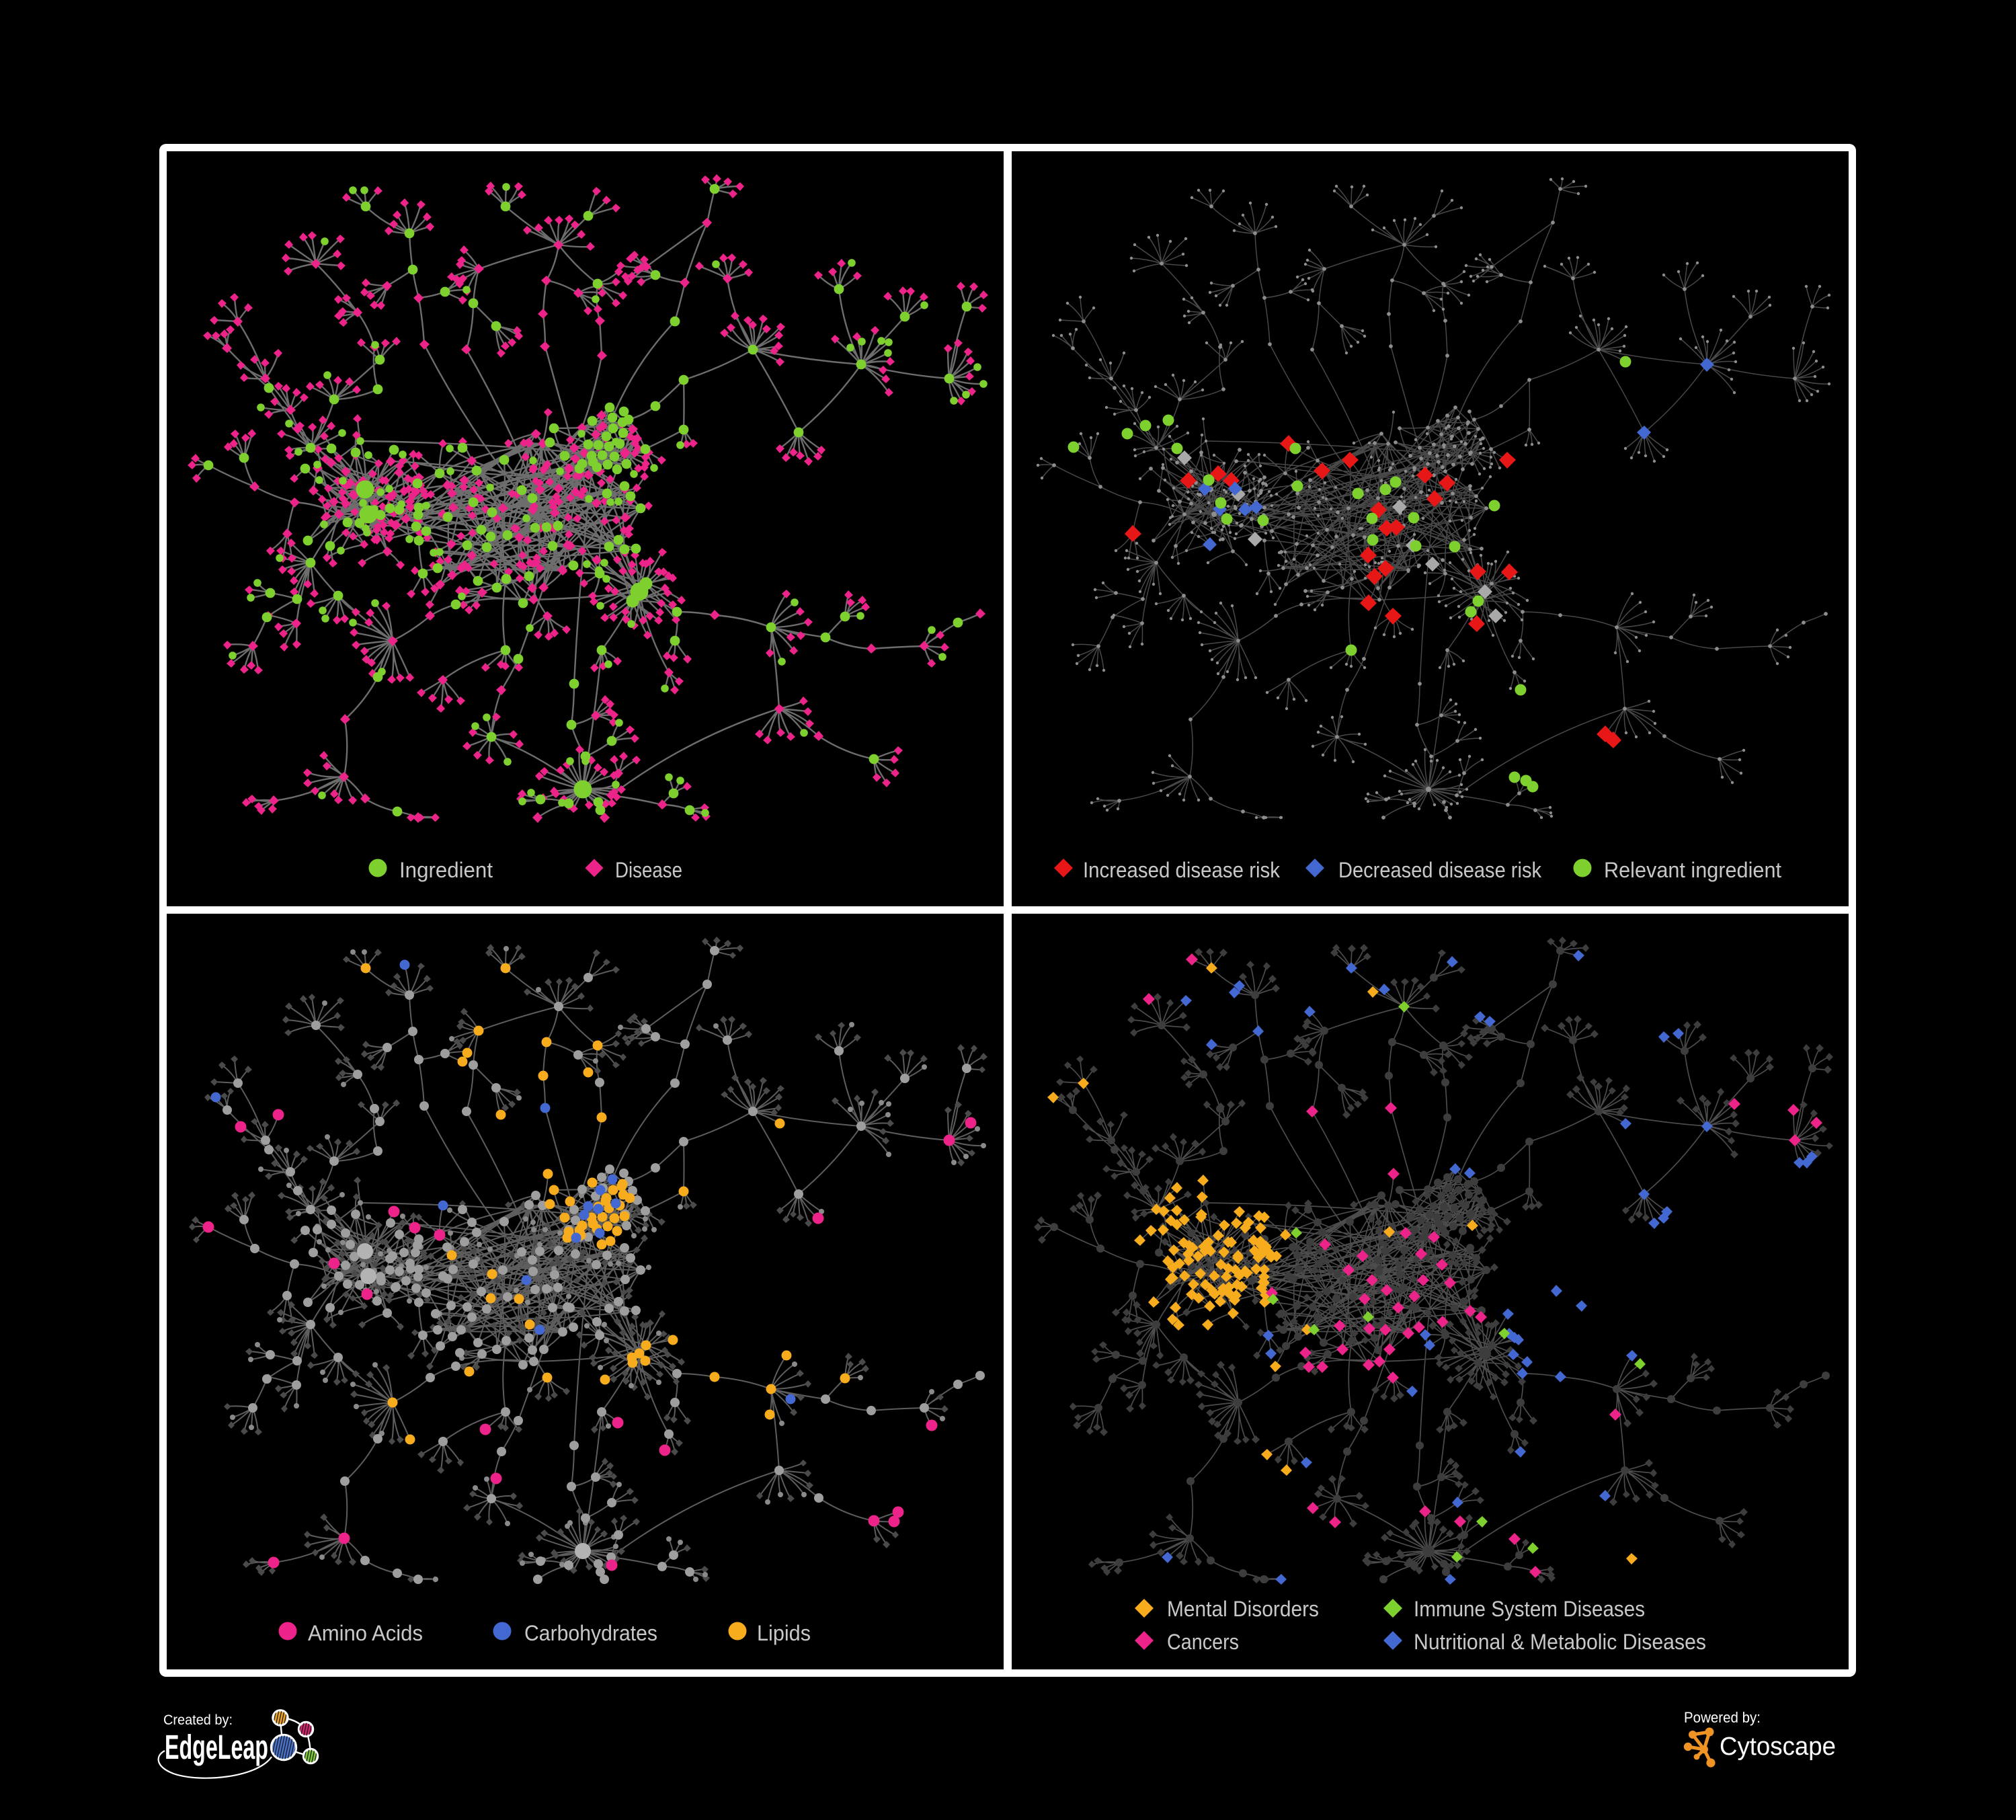 Image resolution: width=2016 pixels, height=1820 pixels. What do you see at coordinates (446, 870) in the screenshot?
I see `svg-text: Ingredient` at bounding box center [446, 870].